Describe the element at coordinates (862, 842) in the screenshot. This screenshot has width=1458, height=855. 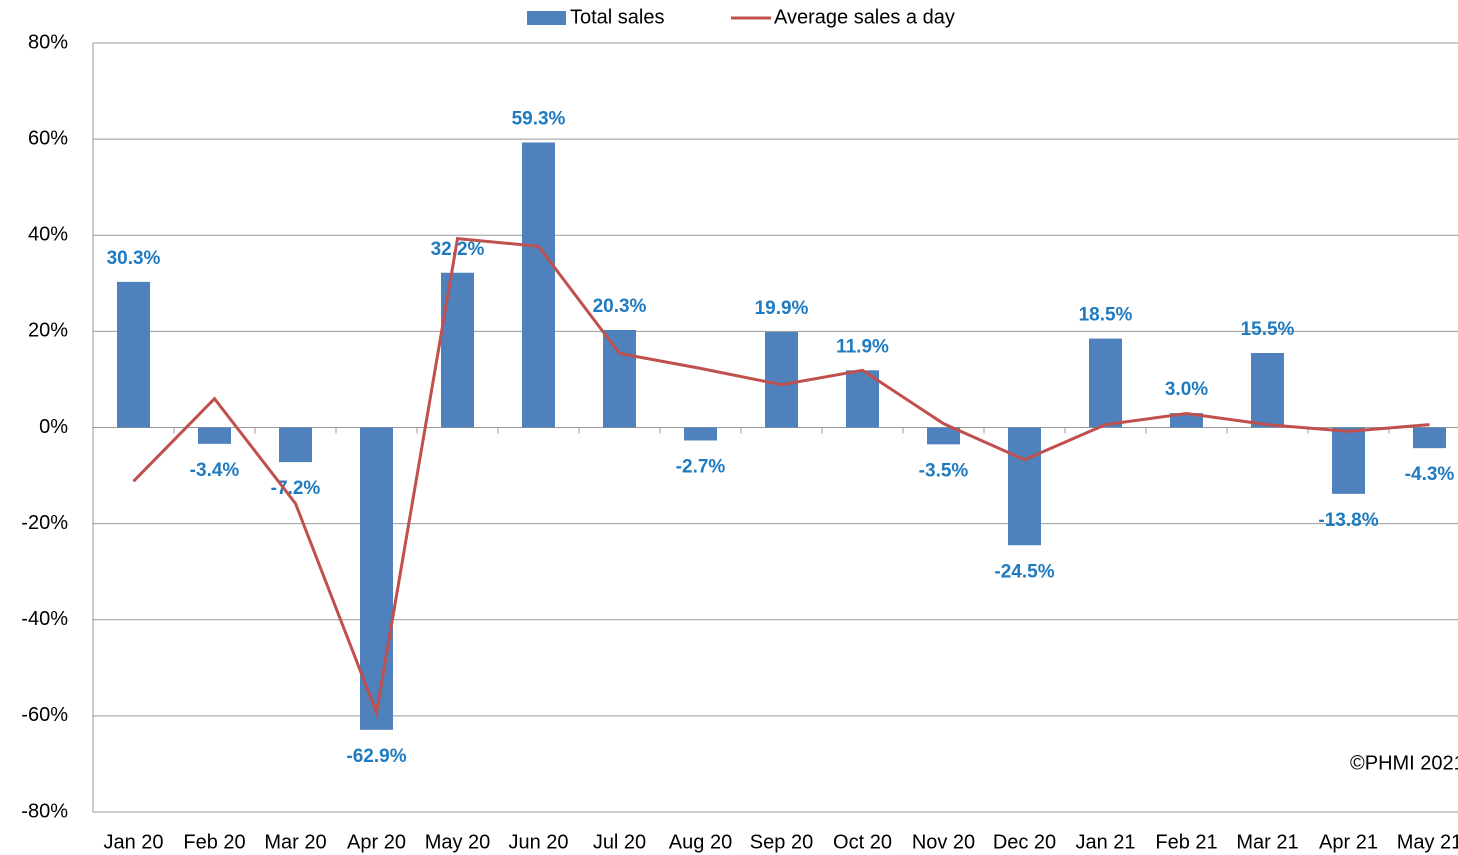
I see `x-tick-label: Oct 20` at that location.